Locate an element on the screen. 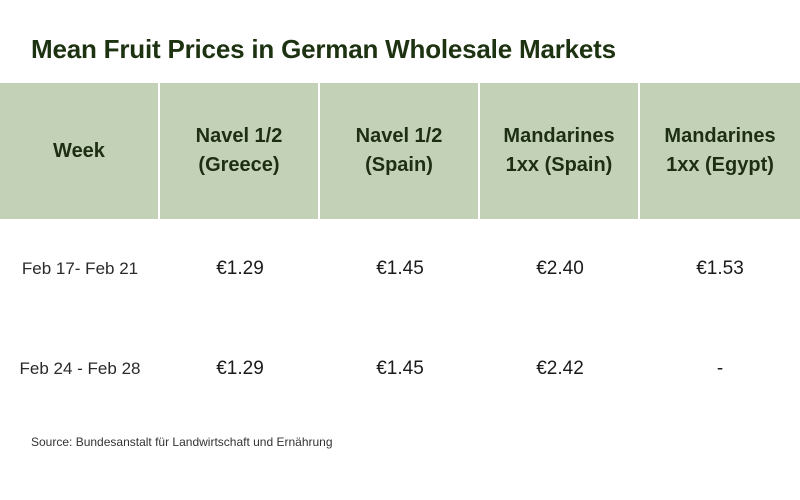  price-cell: €1.53 is located at coordinates (720, 268).